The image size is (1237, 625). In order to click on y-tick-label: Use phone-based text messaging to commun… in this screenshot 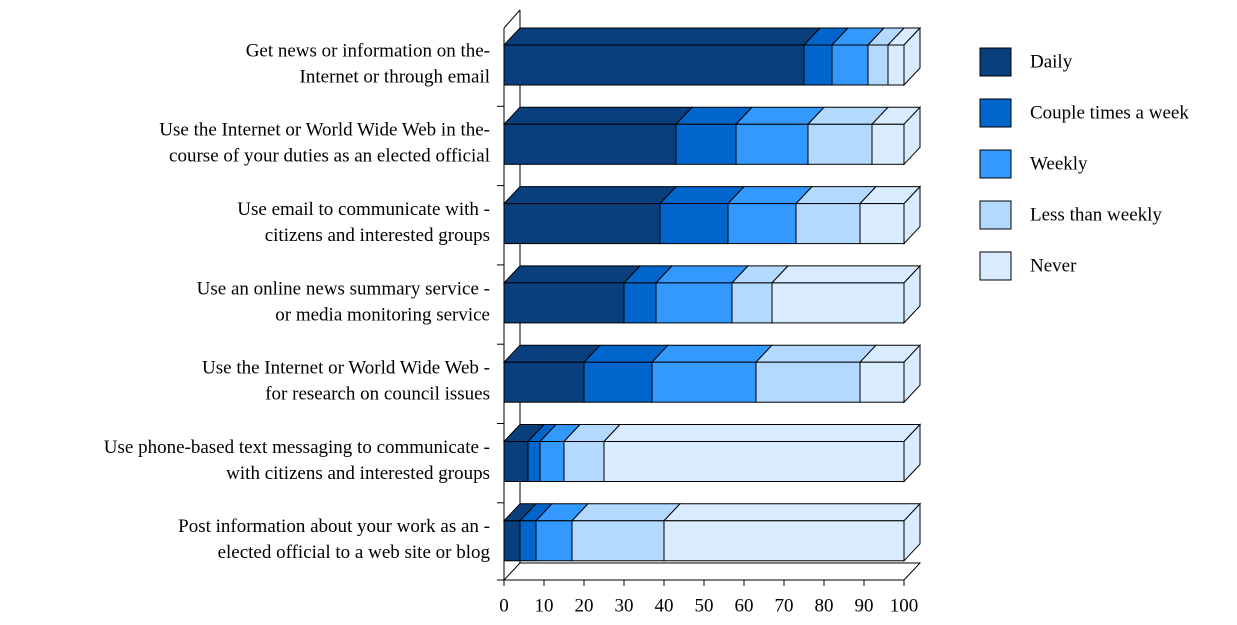, I will do `click(297, 447)`.